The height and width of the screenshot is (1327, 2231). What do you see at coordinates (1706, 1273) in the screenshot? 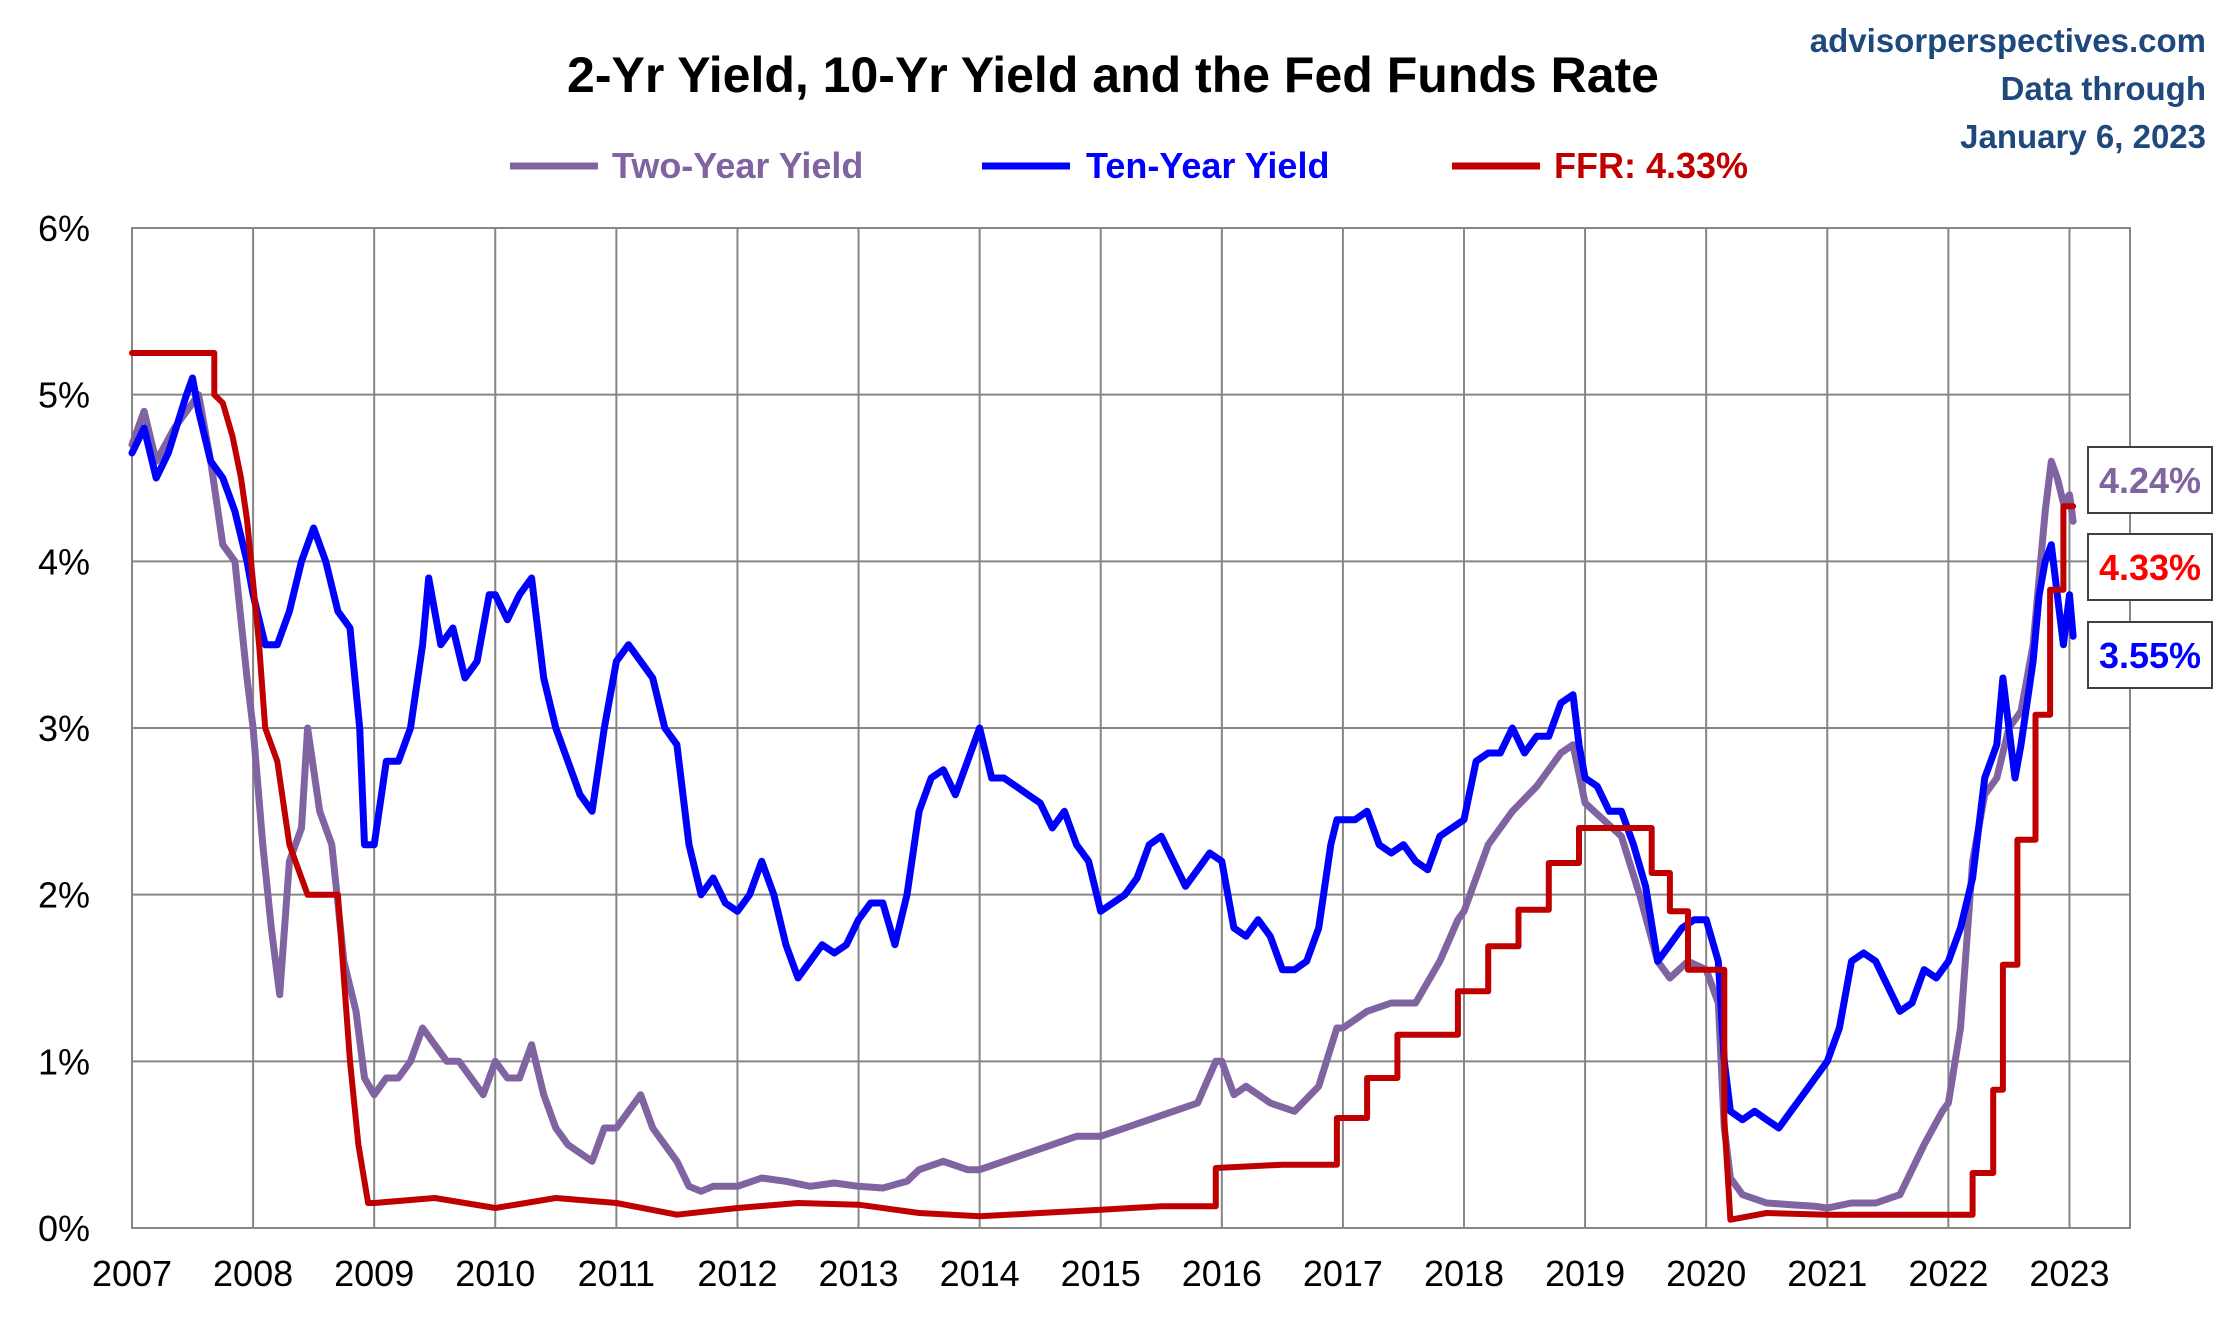
I see `x-tick-label: 2020` at bounding box center [1706, 1273].